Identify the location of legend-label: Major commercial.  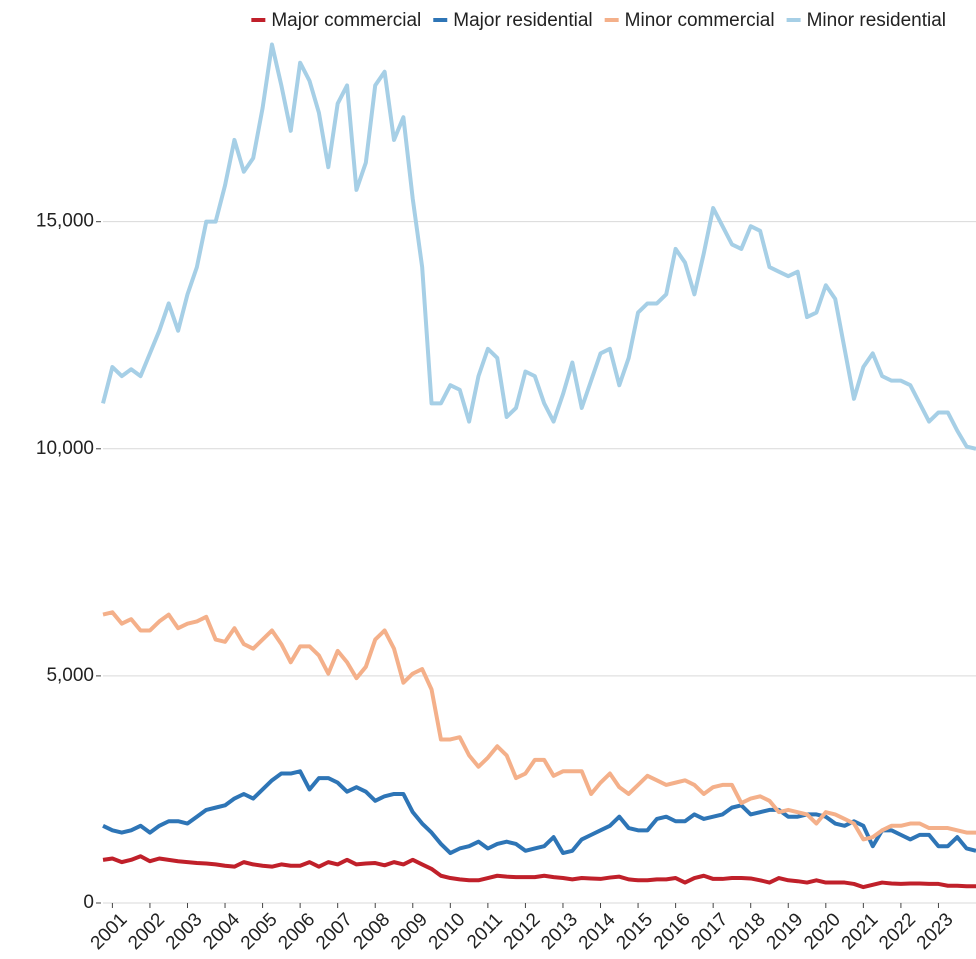
(346, 20).